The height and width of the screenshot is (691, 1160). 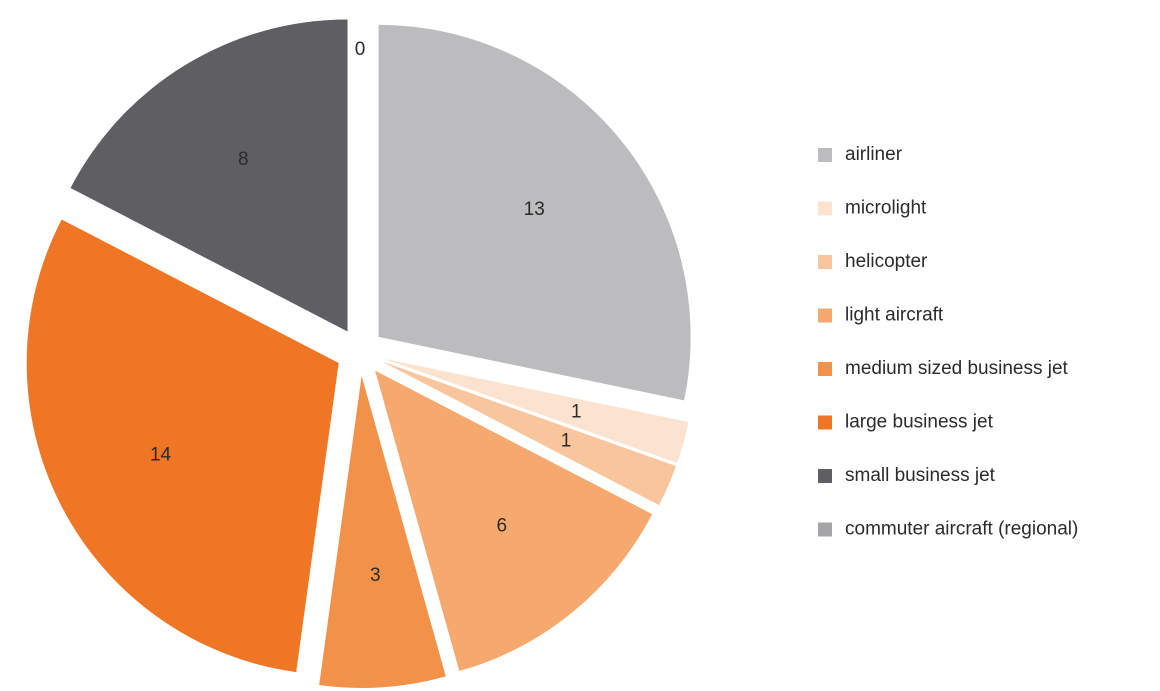 What do you see at coordinates (894, 315) in the screenshot?
I see `legend-label: light aircraft` at bounding box center [894, 315].